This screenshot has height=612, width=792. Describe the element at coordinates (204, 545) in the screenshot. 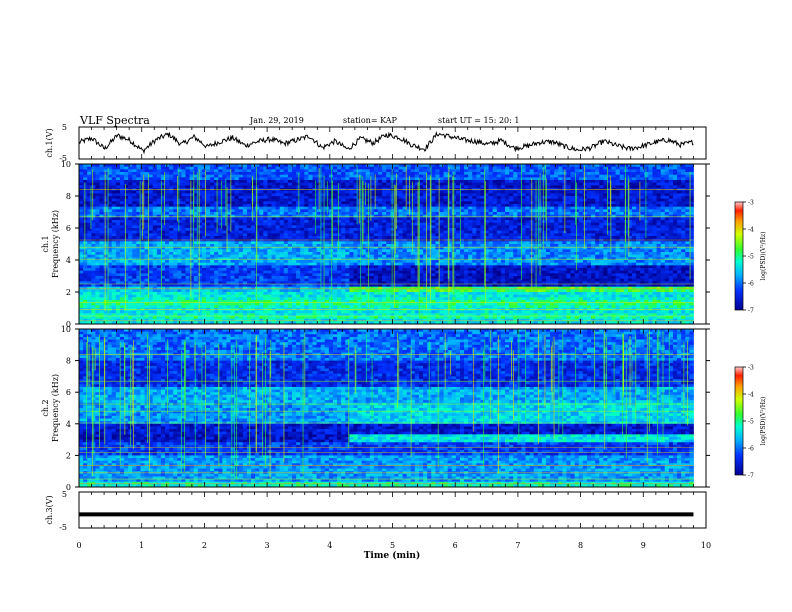

I see `time-tick-label: 2` at that location.